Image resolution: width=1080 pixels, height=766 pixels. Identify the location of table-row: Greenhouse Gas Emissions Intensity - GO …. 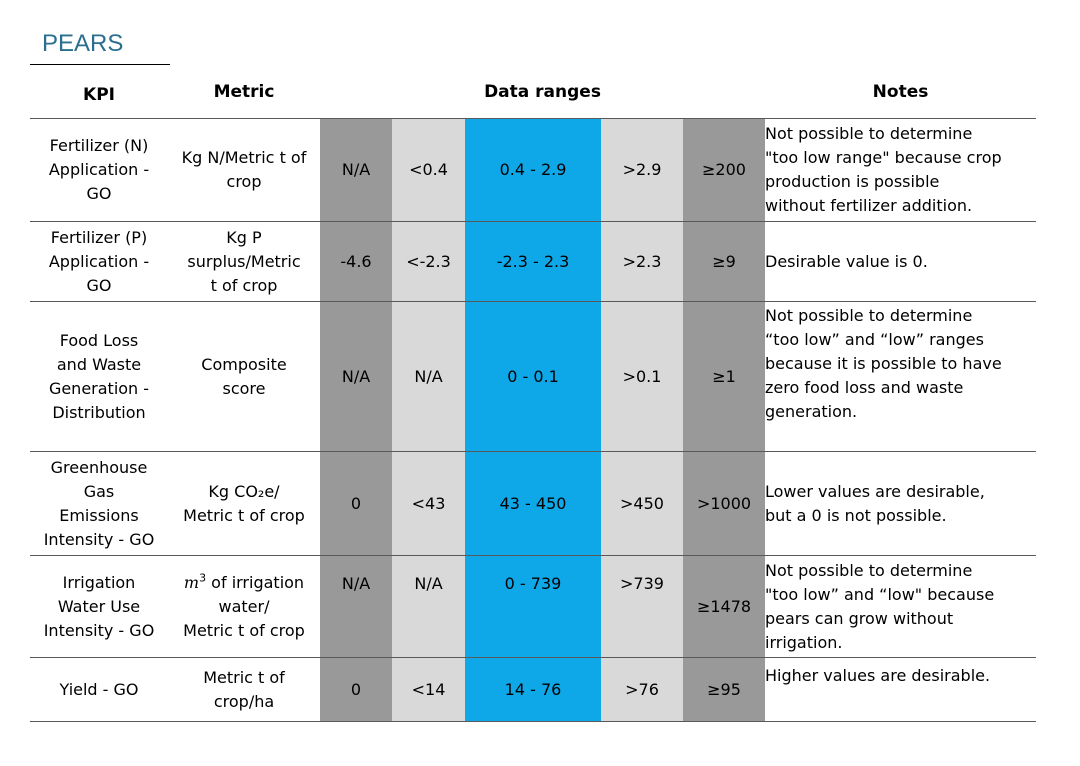
(533, 503).